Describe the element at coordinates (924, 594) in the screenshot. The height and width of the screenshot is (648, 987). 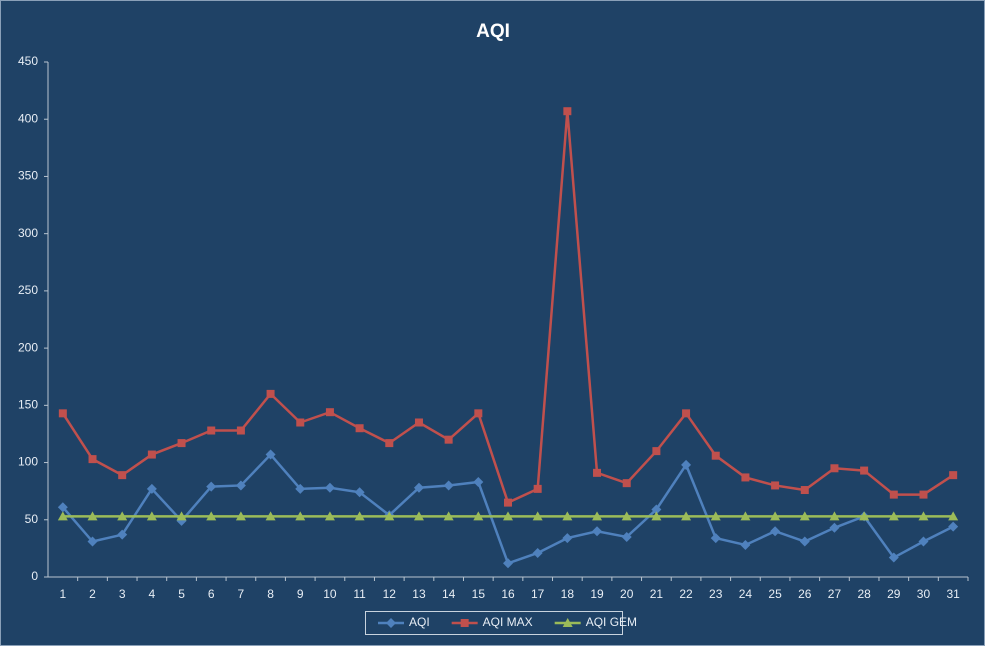
I see `x-tick-label: 30` at that location.